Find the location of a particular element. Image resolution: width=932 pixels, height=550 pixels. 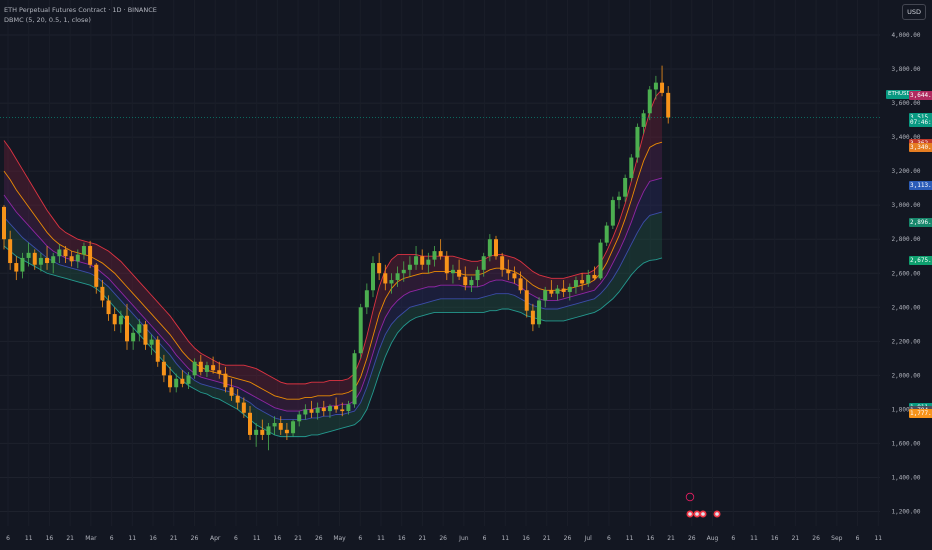

earnings-icon-core is located at coordinates (690, 514).